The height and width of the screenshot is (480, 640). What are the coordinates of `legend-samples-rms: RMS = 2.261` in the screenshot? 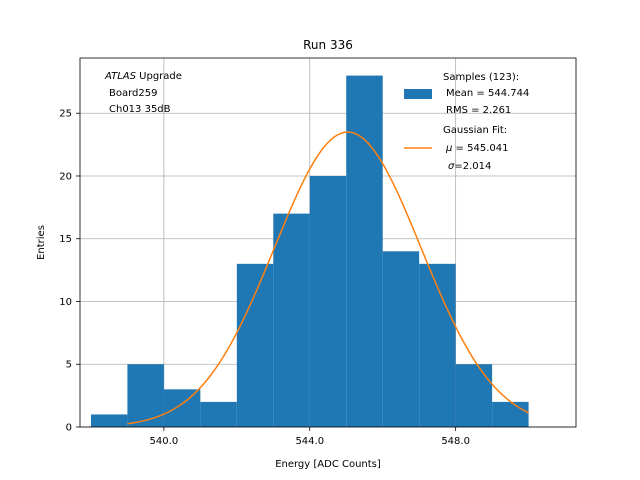 It's located at (478, 110).